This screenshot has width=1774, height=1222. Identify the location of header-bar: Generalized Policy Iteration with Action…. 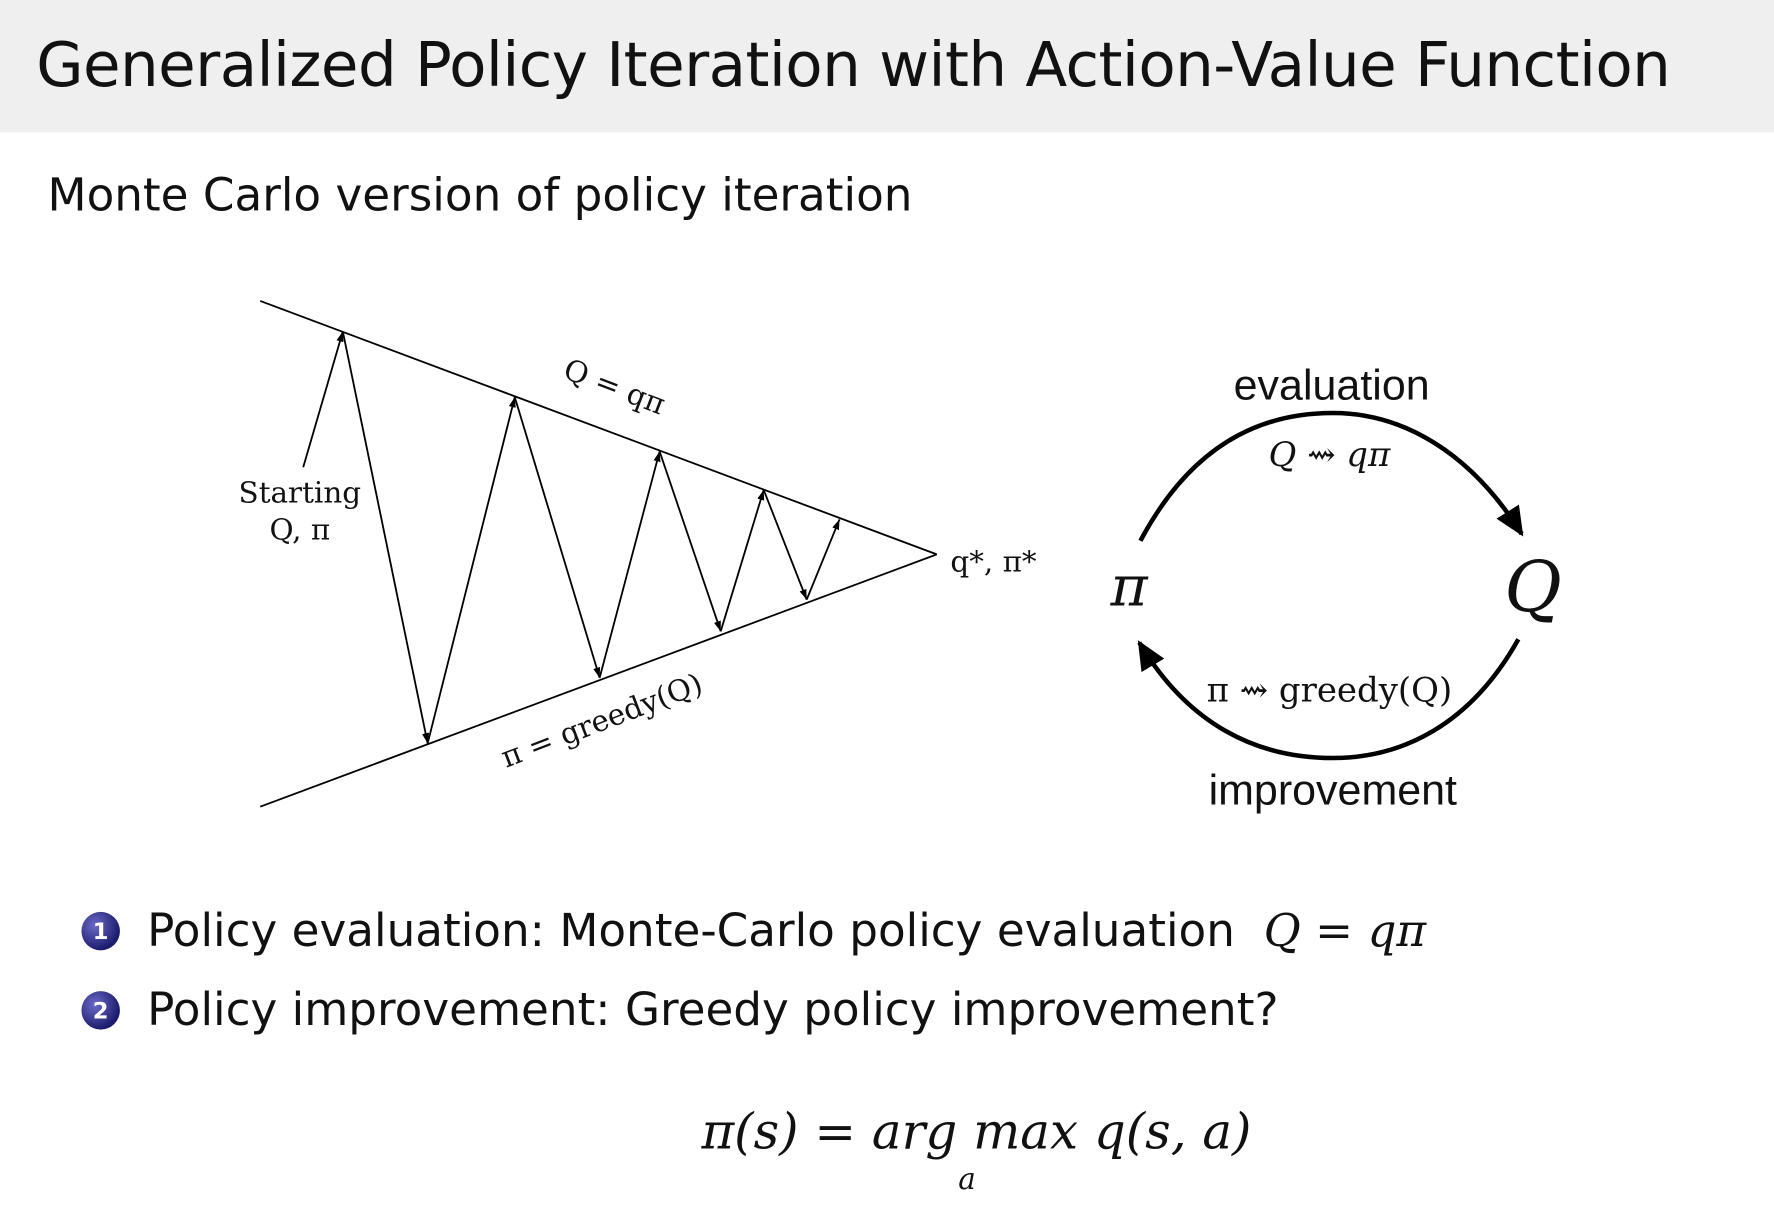
(887, 66).